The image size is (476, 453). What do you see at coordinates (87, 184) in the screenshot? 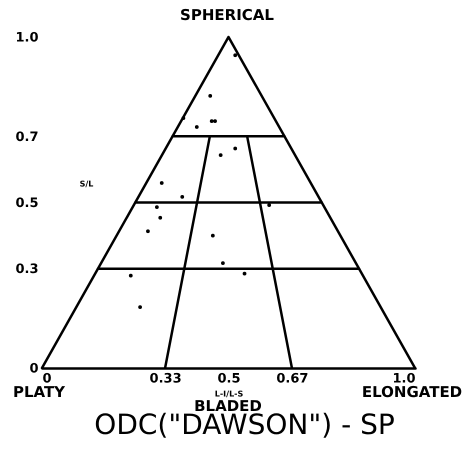
I see `y-axis-title: S/L` at bounding box center [87, 184].